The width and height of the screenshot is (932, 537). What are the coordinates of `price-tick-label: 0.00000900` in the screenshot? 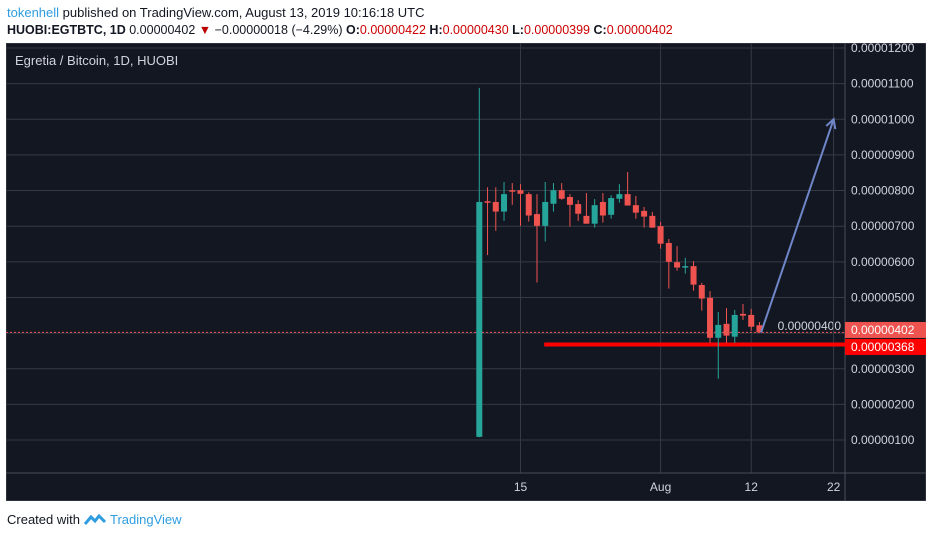 It's located at (883, 155).